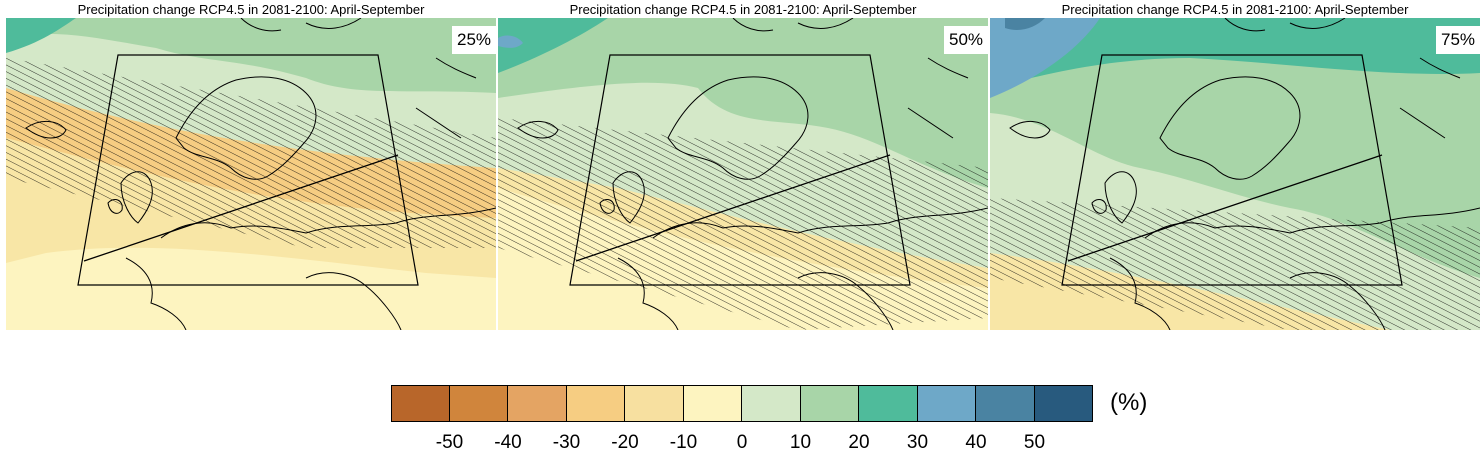 This screenshot has height=457, width=1483. Describe the element at coordinates (976, 442) in the screenshot. I see `colorbar-tick-label: 40` at that location.